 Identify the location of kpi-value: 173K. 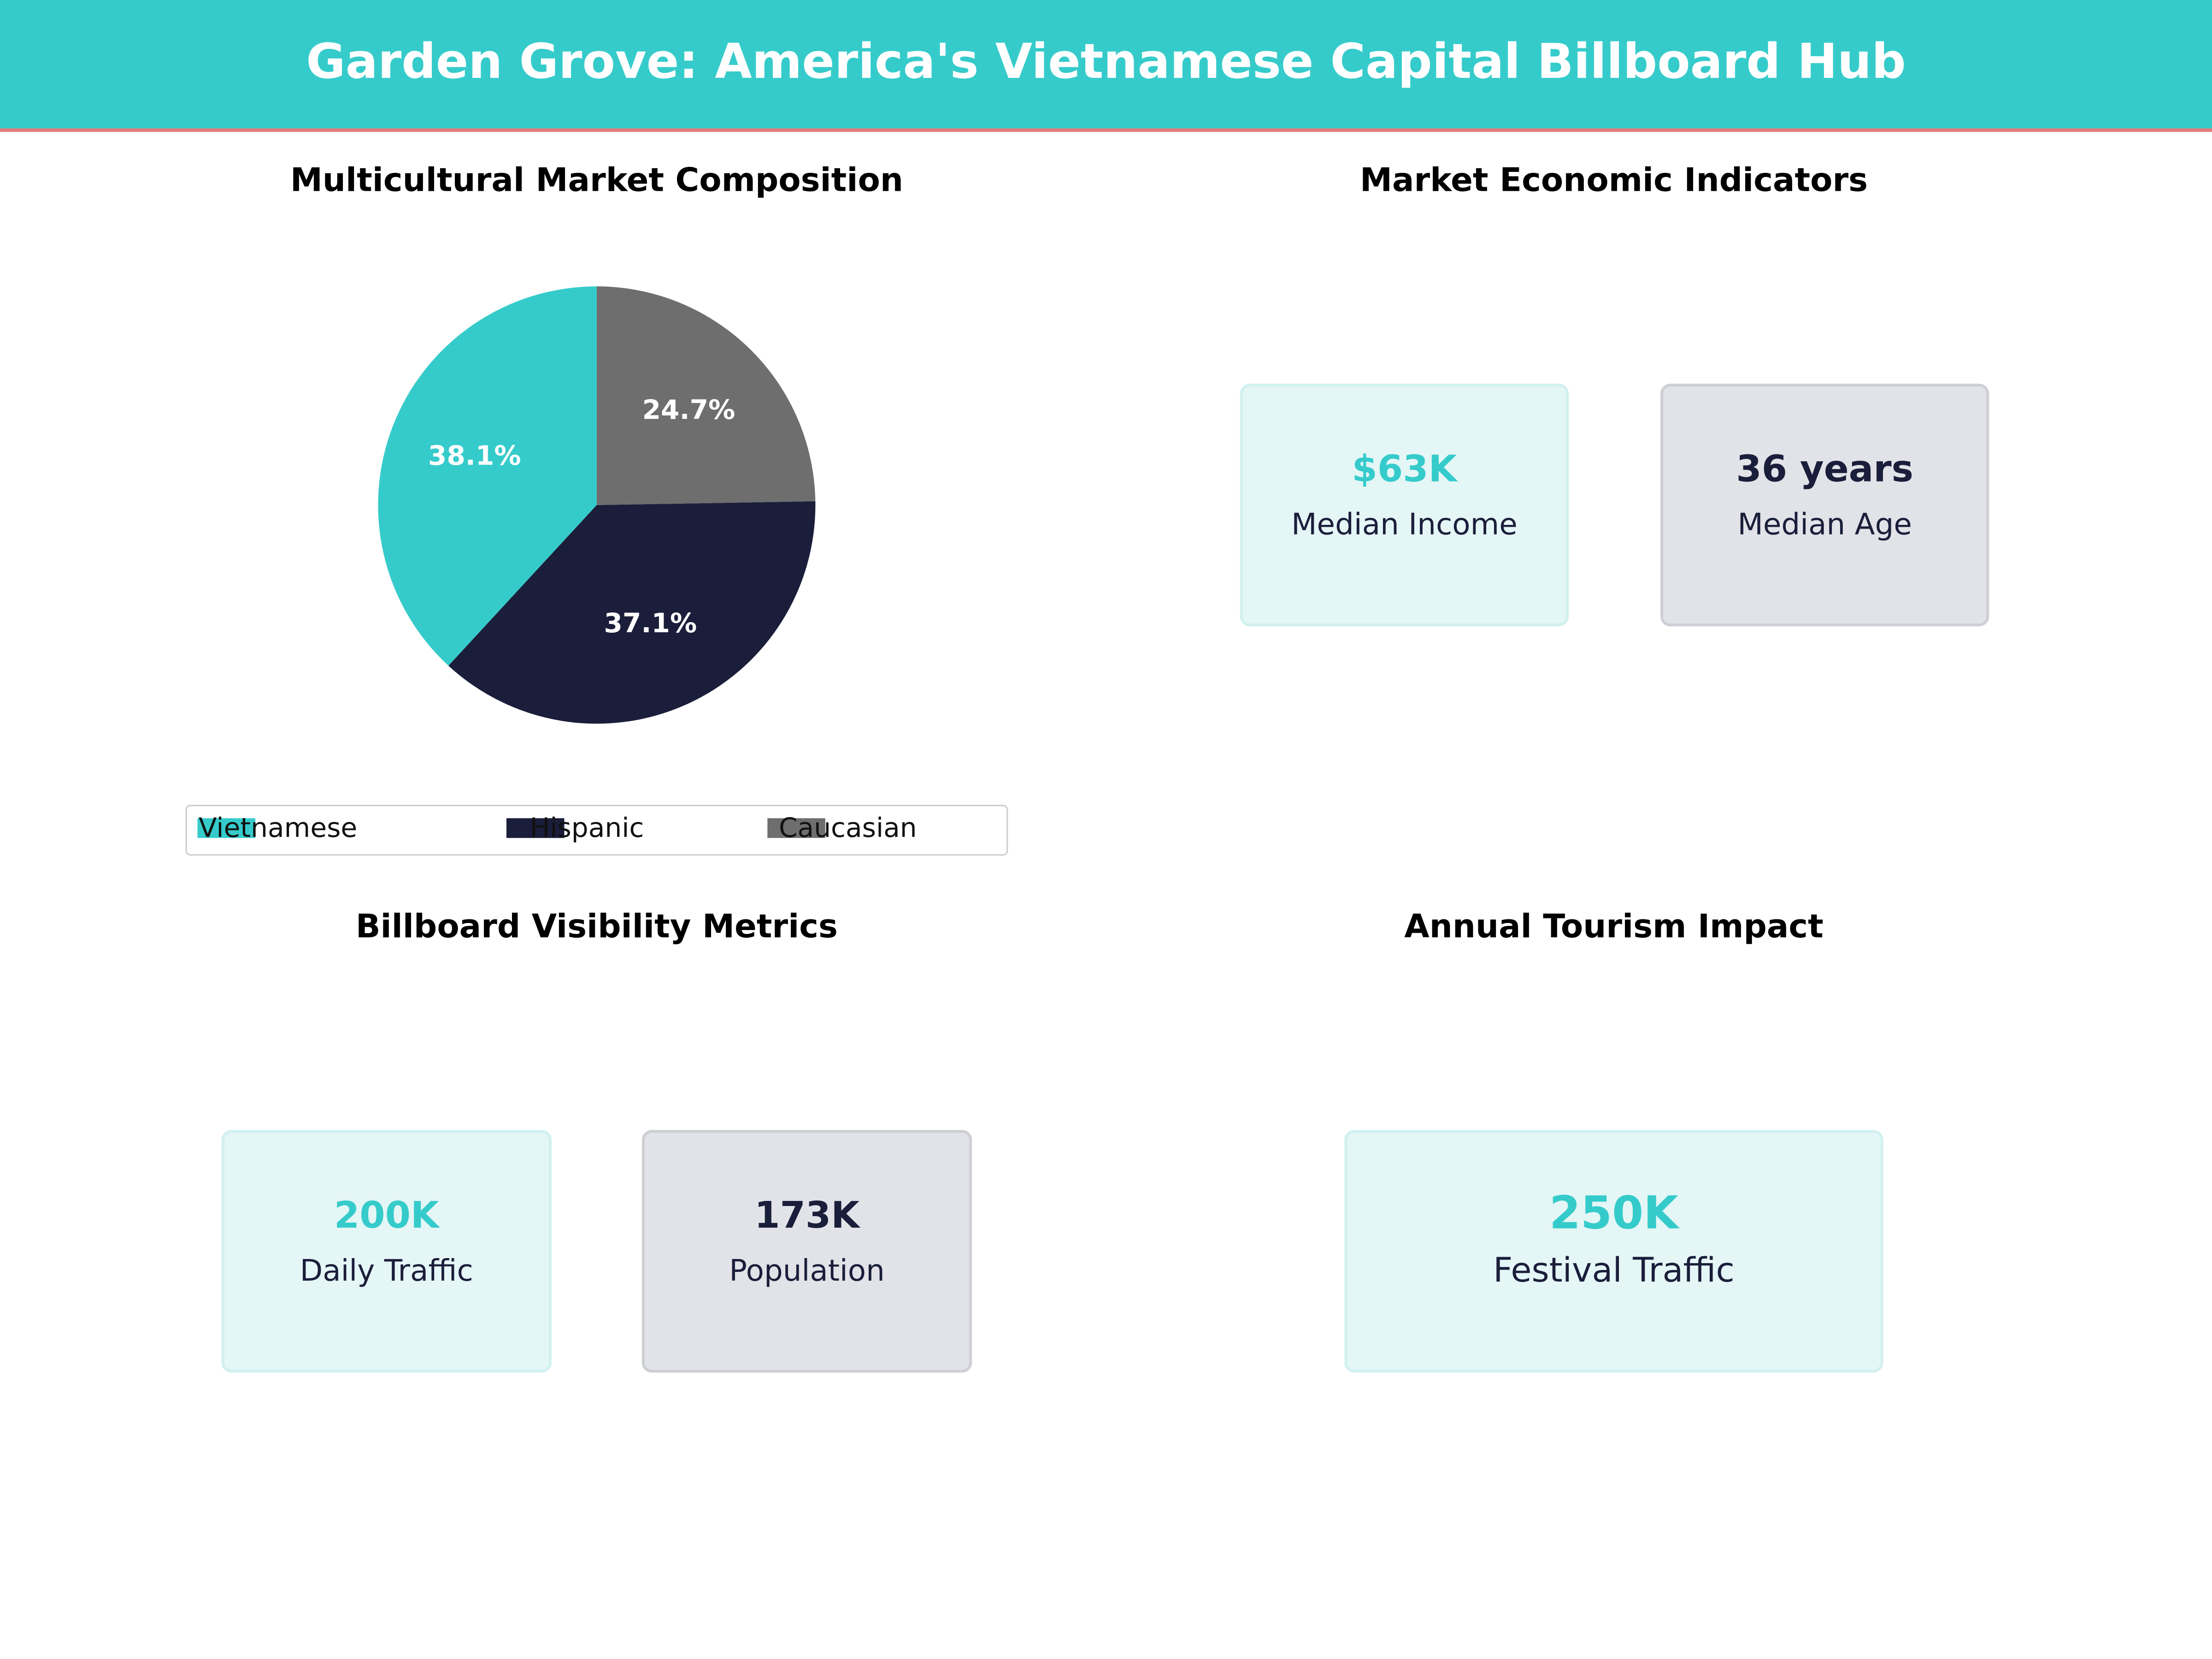
(807, 1215).